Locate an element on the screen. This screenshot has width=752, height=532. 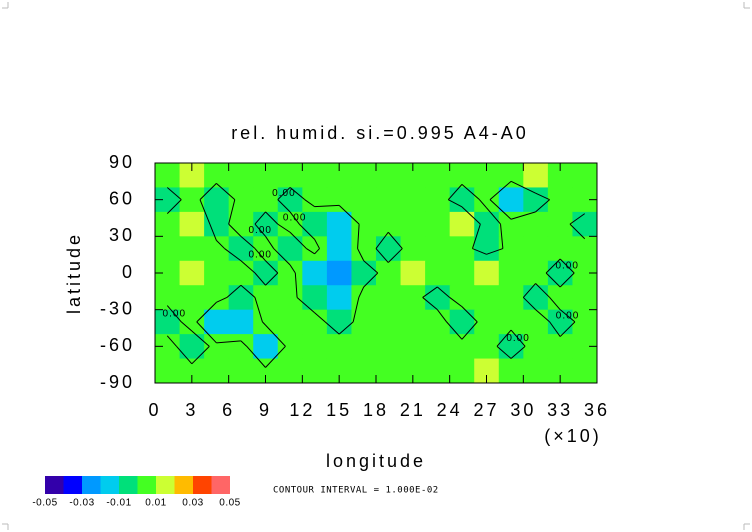
x-tick-label: 33 is located at coordinates (560, 410).